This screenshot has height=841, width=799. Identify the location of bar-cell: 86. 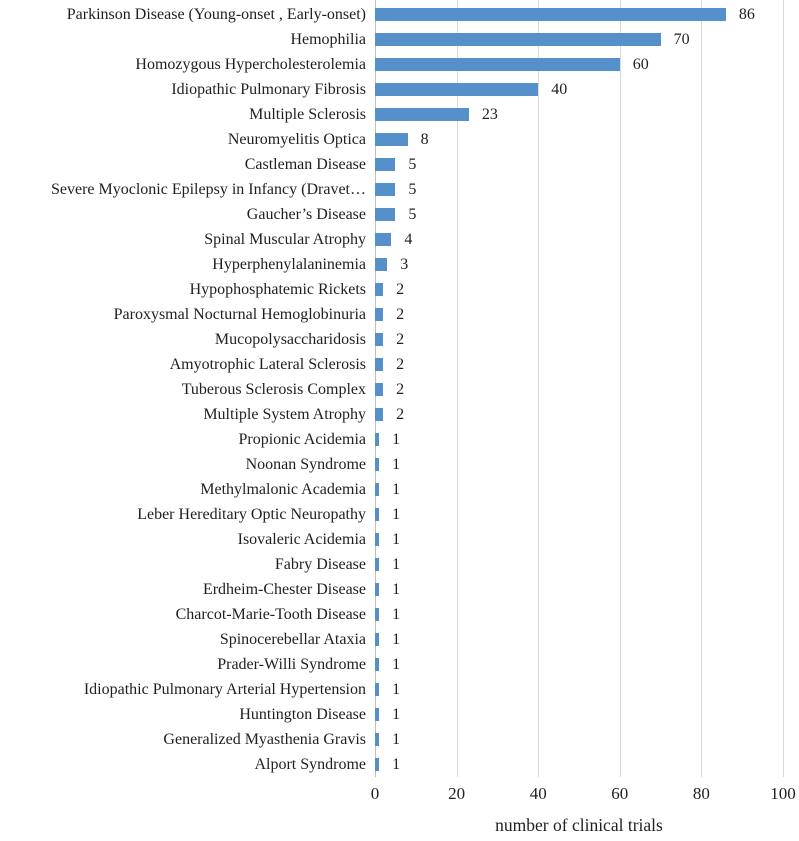
(579, 14).